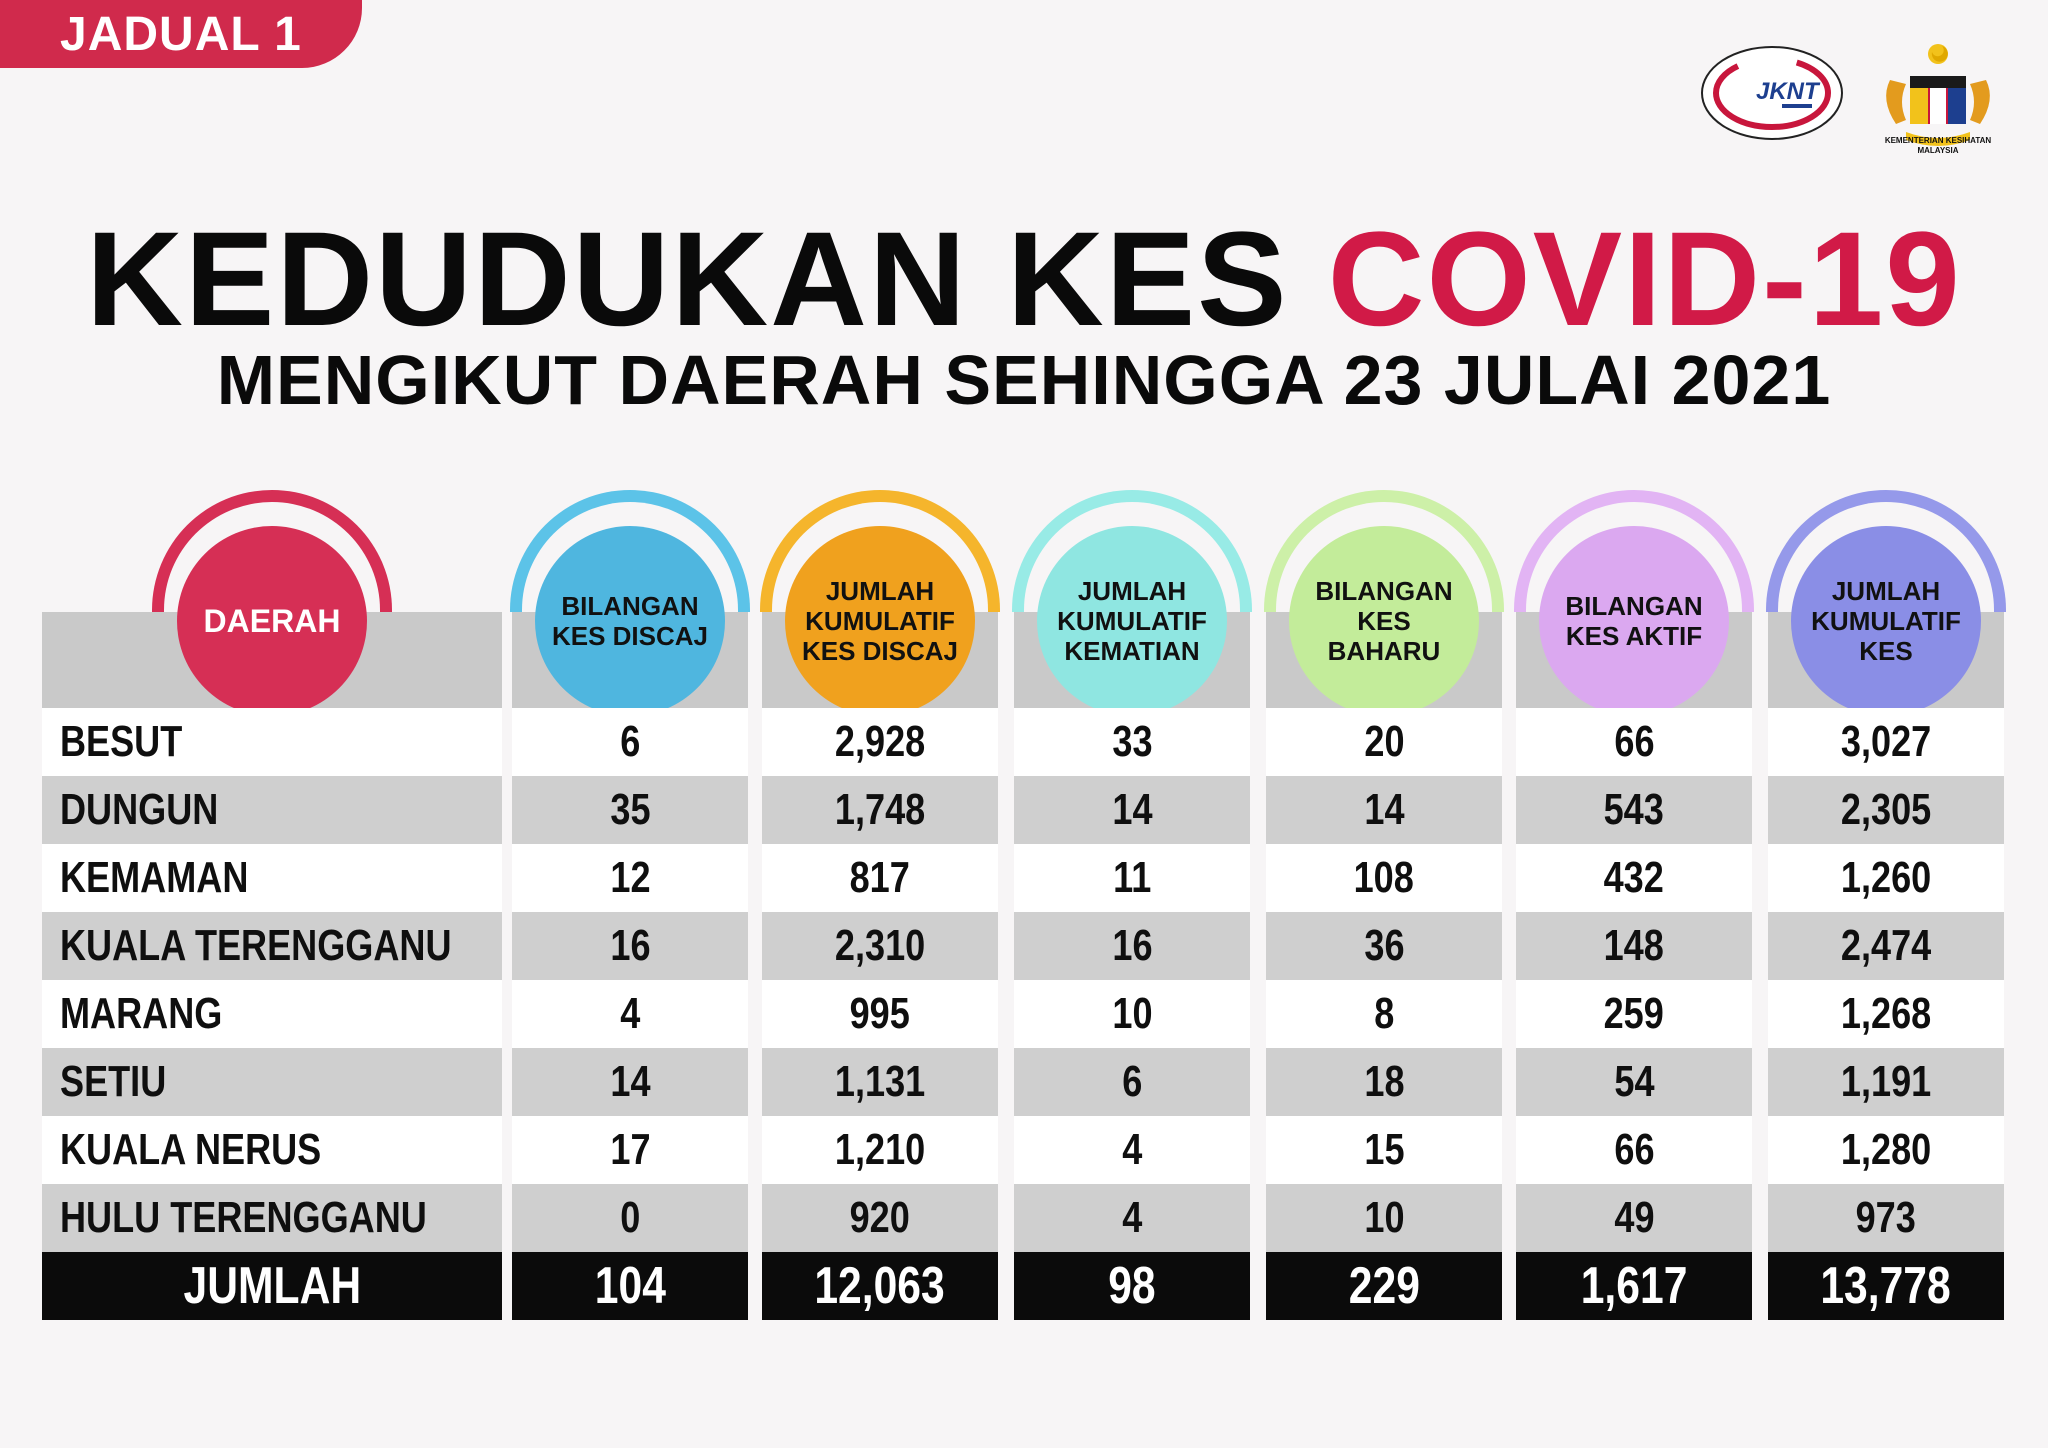  I want to click on district-name: KUALA TERENGGANU, so click(272, 946).